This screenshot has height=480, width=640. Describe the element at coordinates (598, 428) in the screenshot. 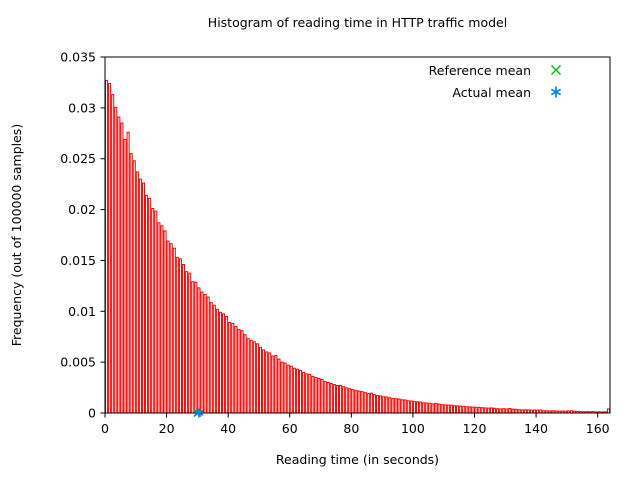

I see `x-tick-label: 160` at that location.